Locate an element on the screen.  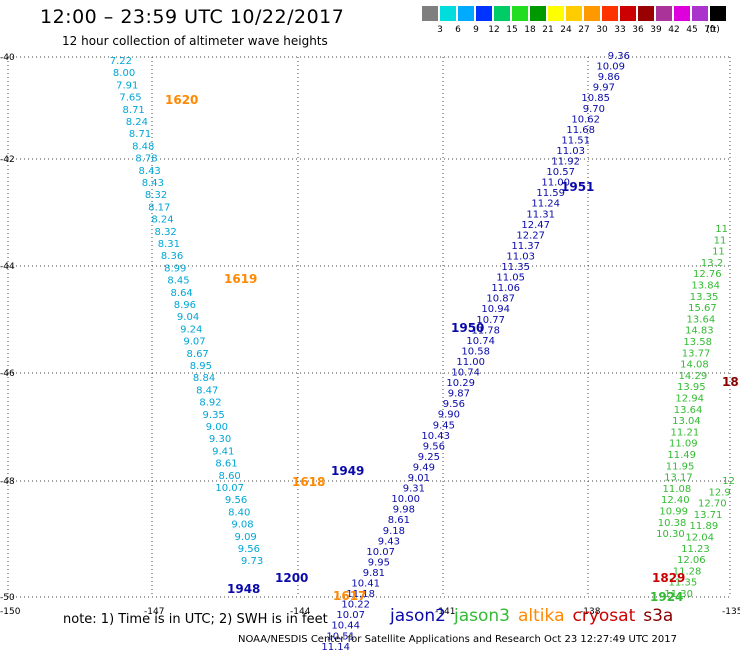
legend-jason3: jason3 is located at coordinates (482, 616).